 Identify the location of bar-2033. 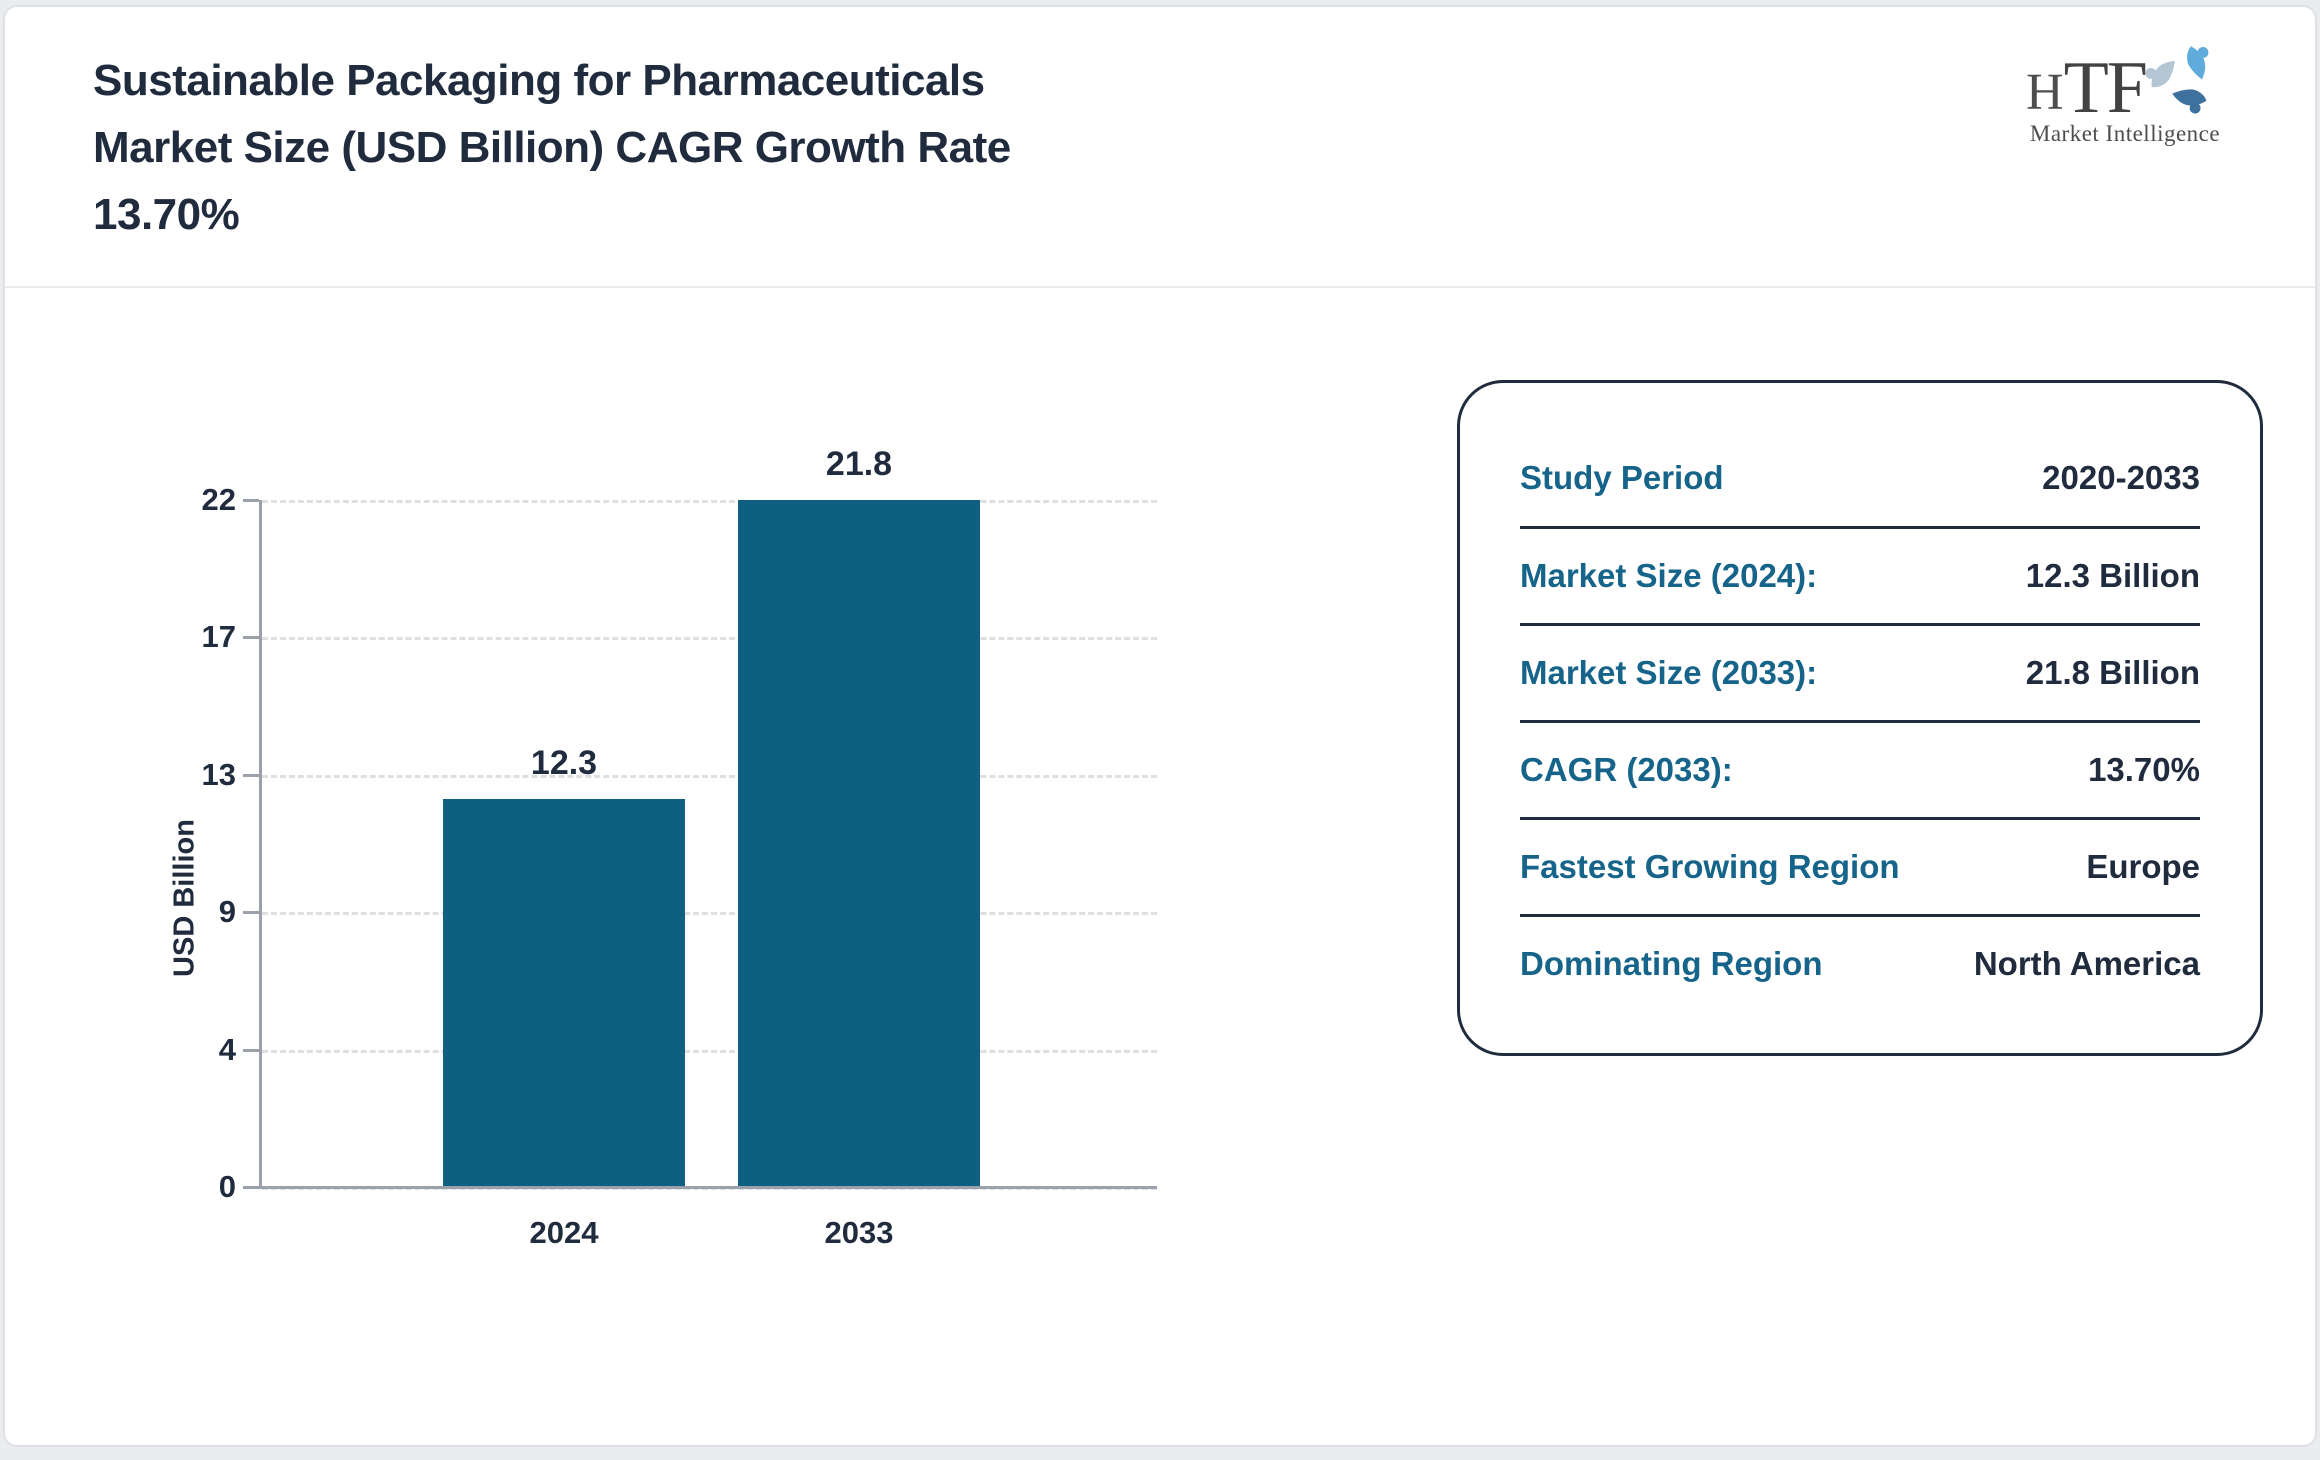
(859, 843).